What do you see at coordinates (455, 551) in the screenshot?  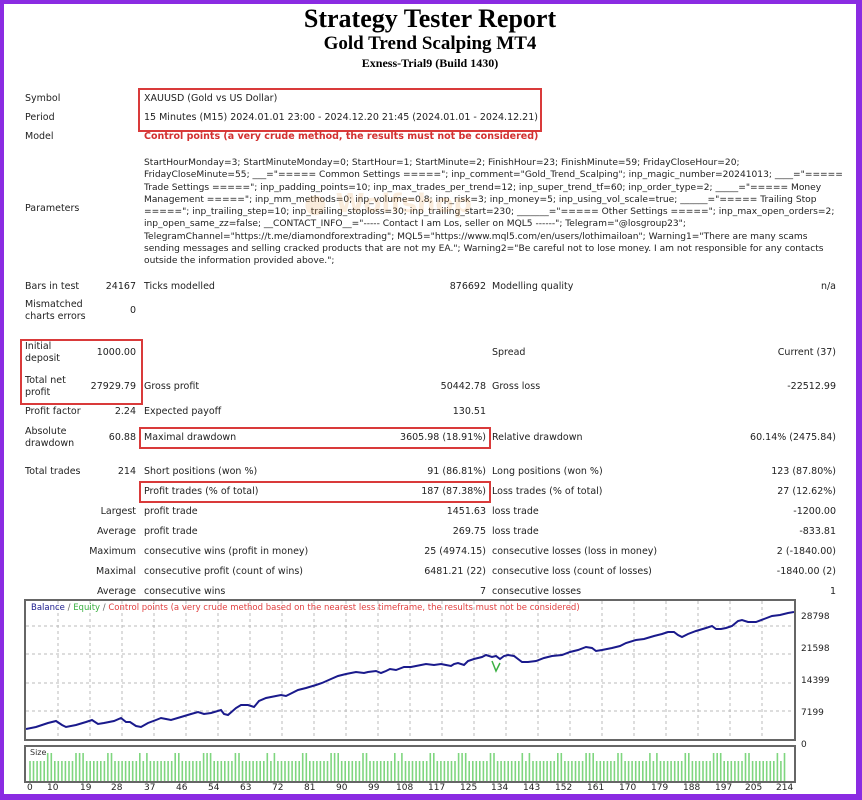 I see `max-wins-value: 25 (4974.15)` at bounding box center [455, 551].